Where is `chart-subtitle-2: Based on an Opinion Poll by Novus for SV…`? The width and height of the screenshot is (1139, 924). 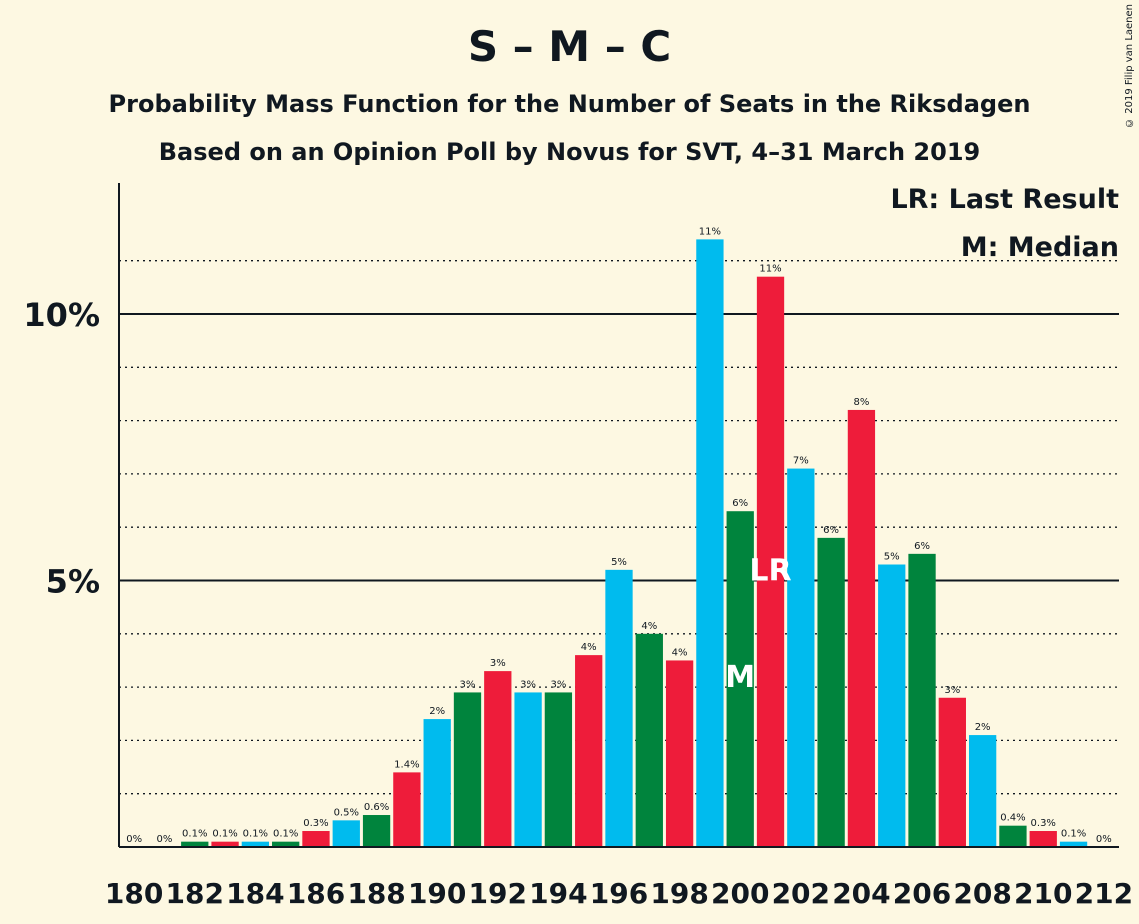
chart-subtitle-2: Based on an Opinion Poll by Novus for SV… is located at coordinates (569, 152).